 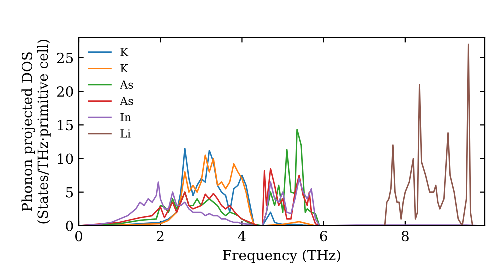 I want to click on x-axis-title: Frequency (THz), so click(x=281, y=257).